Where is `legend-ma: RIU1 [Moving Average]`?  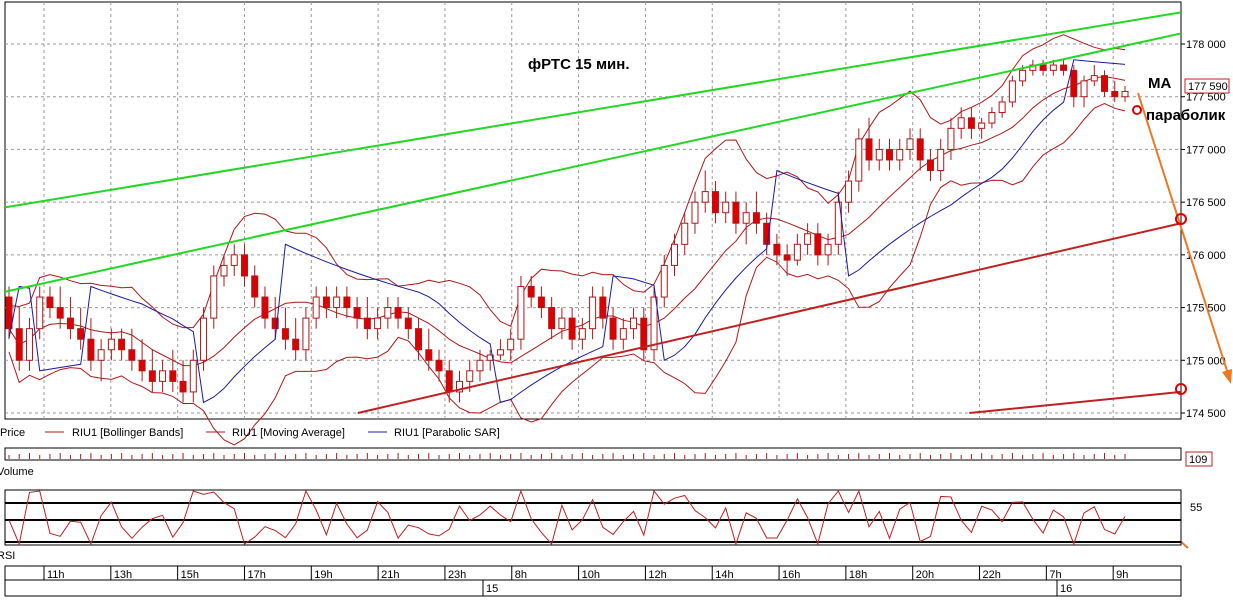
legend-ma: RIU1 [Moving Average] is located at coordinates (288, 433).